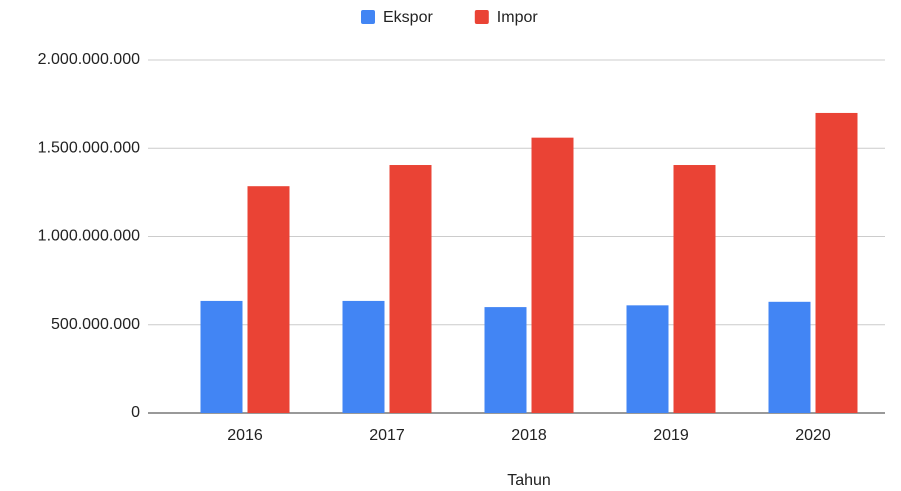  I want to click on y-tick-label: 1.000.000.000, so click(89, 236).